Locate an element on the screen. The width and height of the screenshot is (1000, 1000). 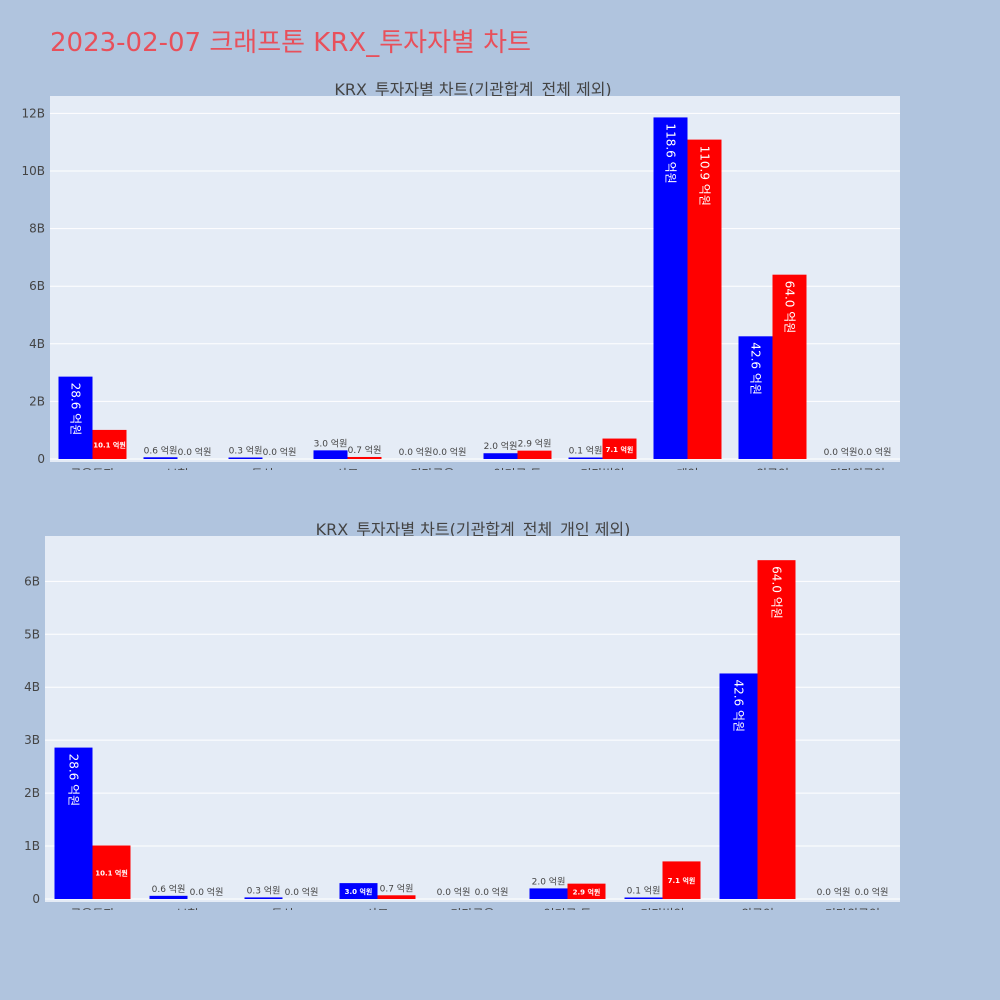
data-label: 118.6 억원 is located at coordinates (671, 153).